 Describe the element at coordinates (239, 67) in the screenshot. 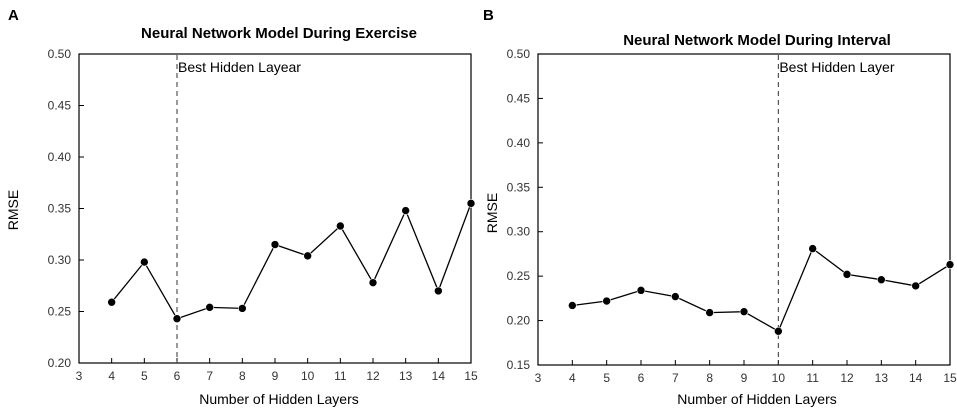

I see `best-layer-annotation: Best Hidden Layear` at that location.